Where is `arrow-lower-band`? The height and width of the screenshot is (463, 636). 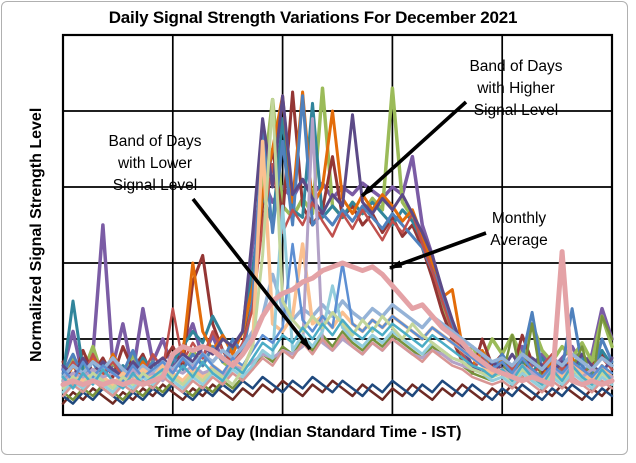
arrow-lower-band is located at coordinates (251, 274).